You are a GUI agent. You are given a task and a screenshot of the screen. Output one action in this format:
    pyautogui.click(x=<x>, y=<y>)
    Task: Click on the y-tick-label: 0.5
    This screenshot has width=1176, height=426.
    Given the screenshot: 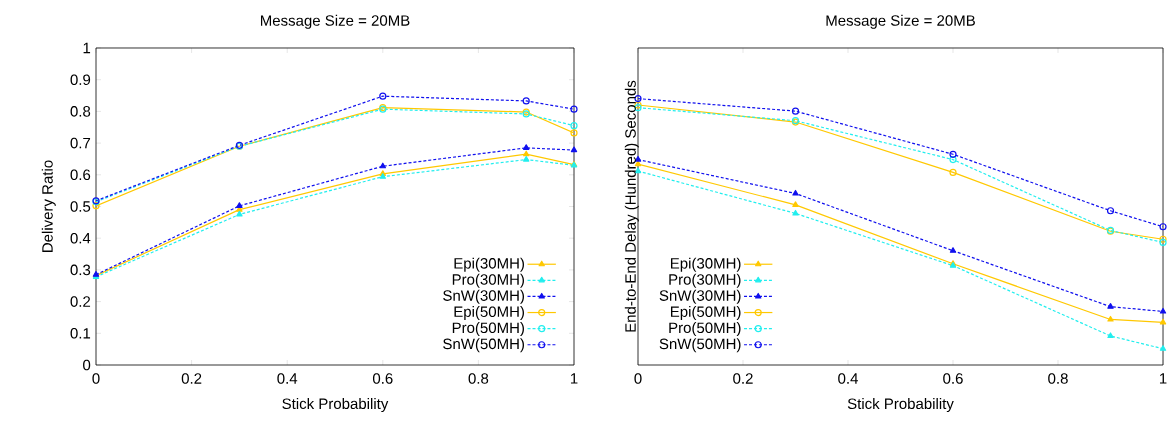 What is the action you would take?
    pyautogui.click(x=80, y=206)
    